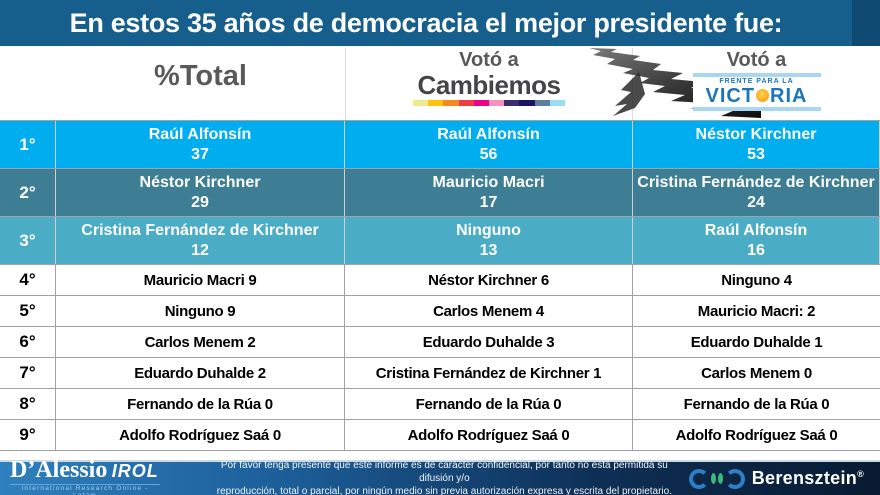 This screenshot has height=495, width=880. Describe the element at coordinates (28, 342) in the screenshot. I see `rank-cell: 6°` at that location.